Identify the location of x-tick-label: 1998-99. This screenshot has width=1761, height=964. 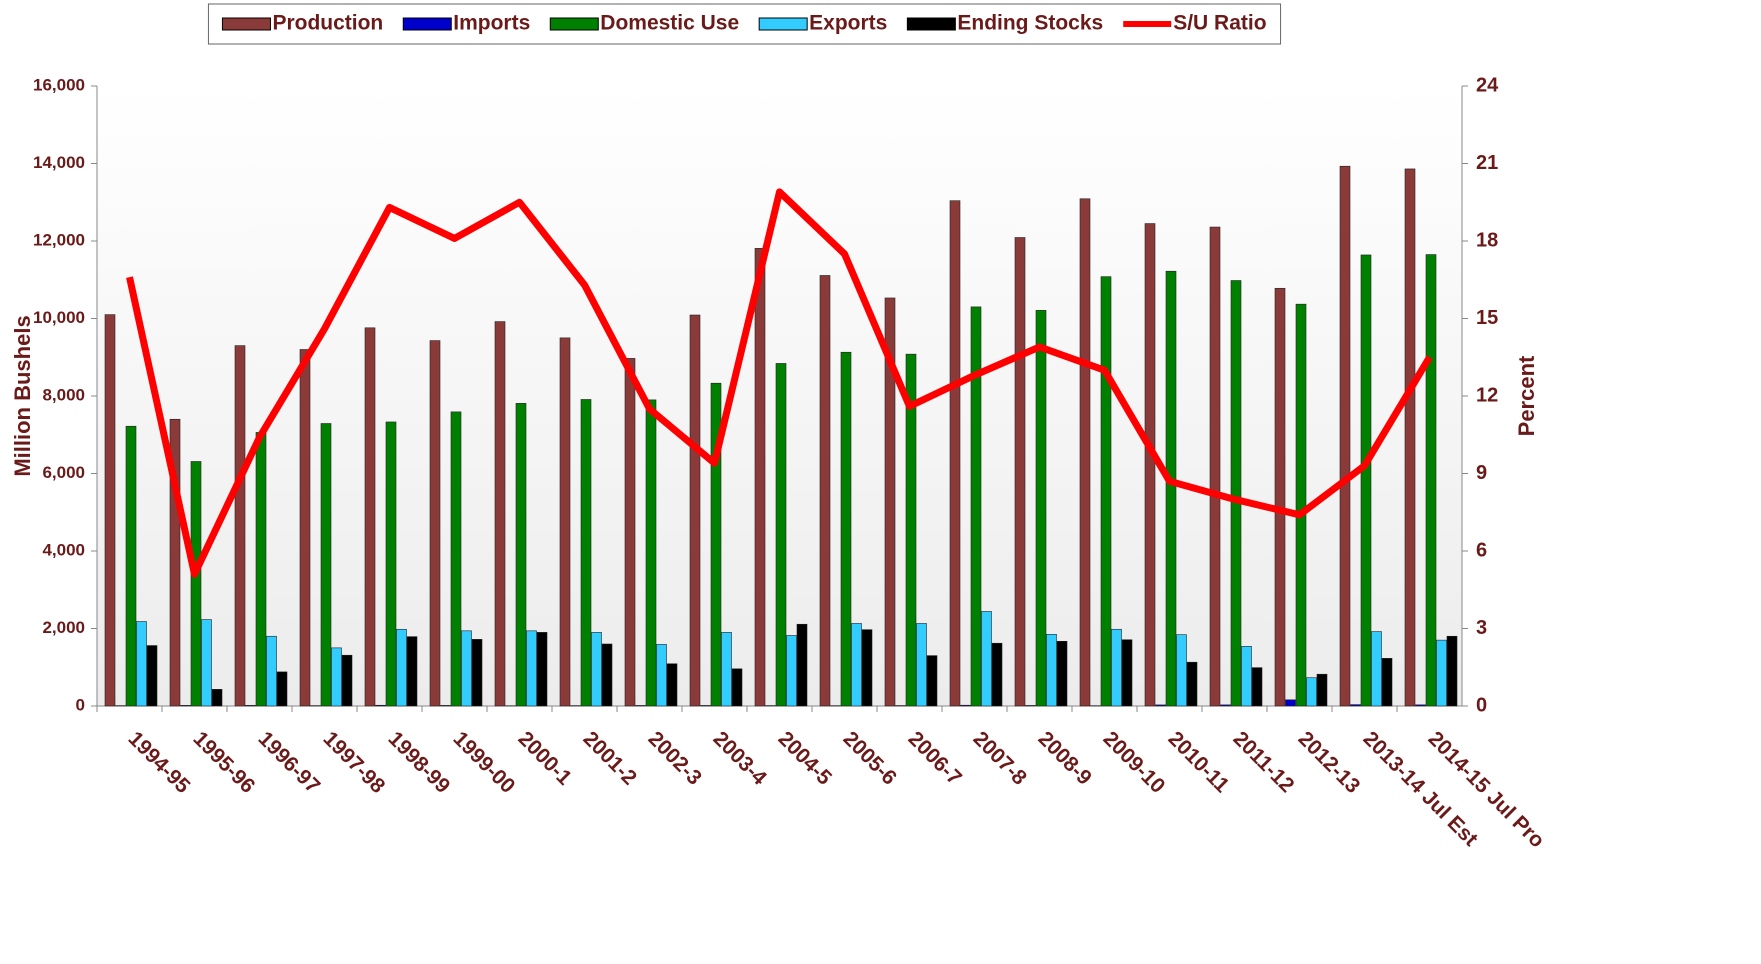
(419, 762).